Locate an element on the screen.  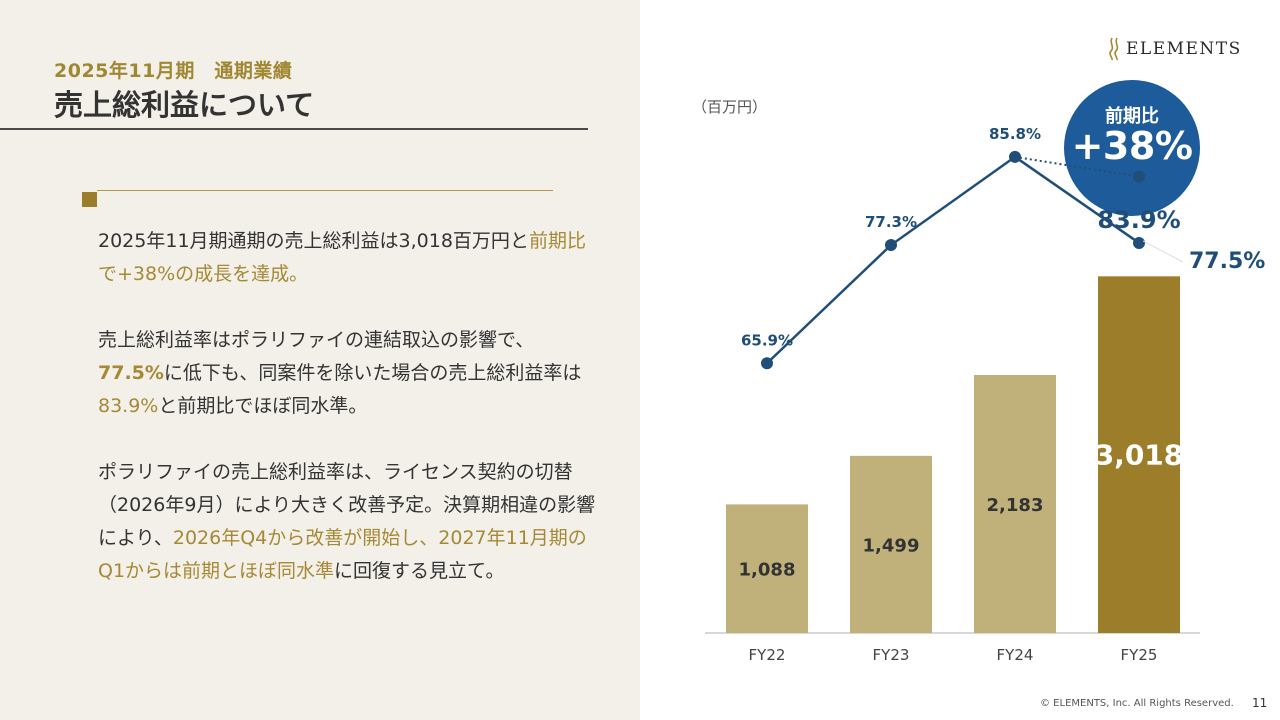
adjusted-margin-point is located at coordinates (1139, 176).